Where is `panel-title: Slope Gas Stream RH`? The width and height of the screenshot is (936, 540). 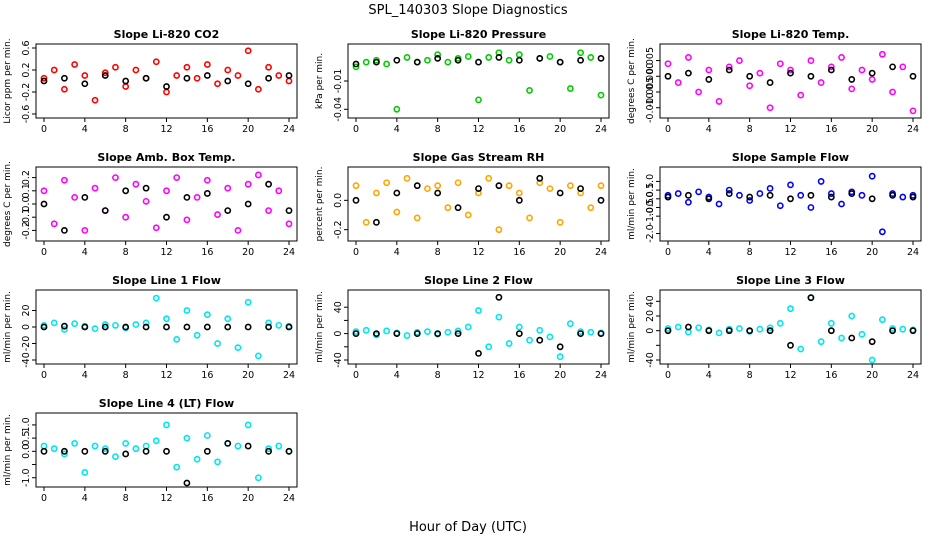
panel-title: Slope Gas Stream RH is located at coordinates (479, 157).